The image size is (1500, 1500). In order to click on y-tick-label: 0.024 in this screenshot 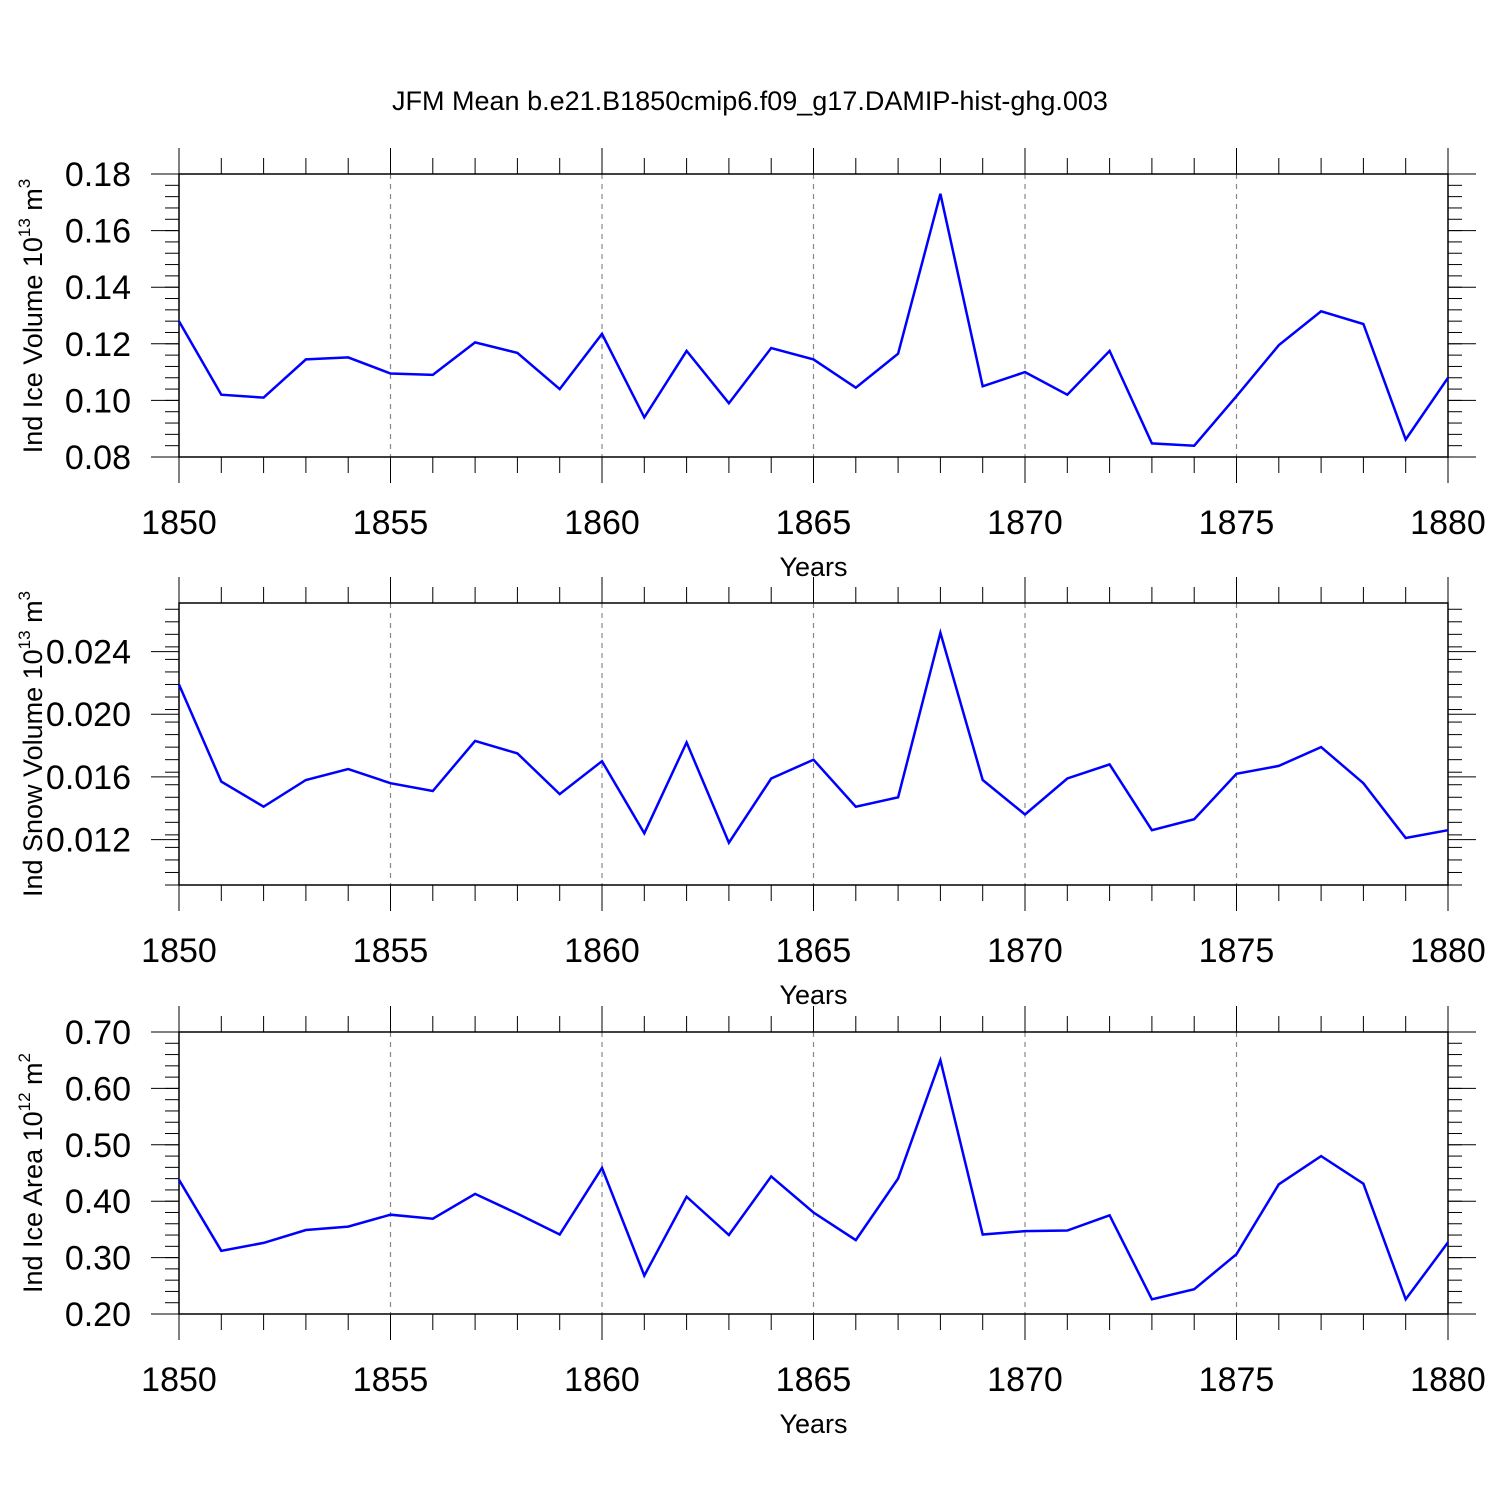, I will do `click(88, 653)`.